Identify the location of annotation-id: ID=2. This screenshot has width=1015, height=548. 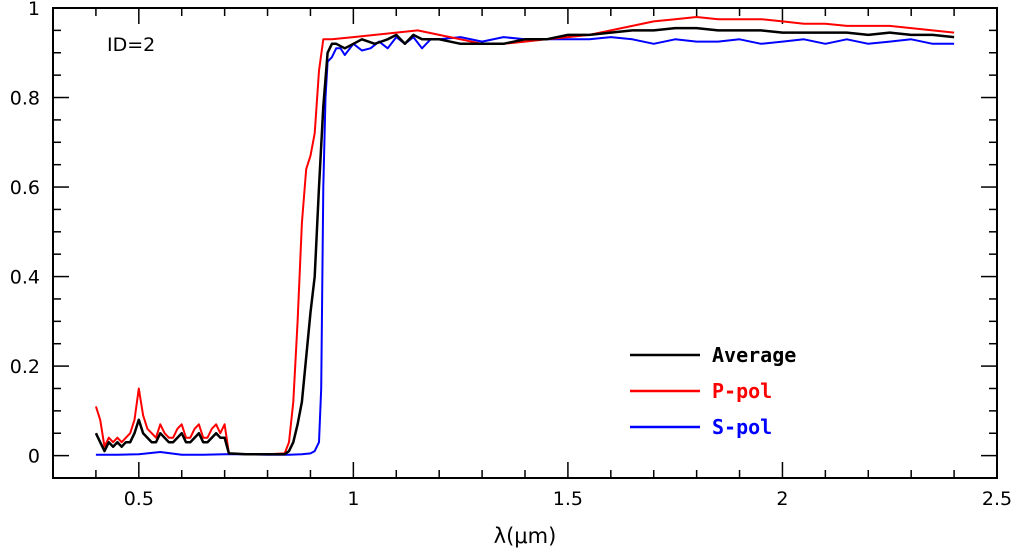
(131, 45).